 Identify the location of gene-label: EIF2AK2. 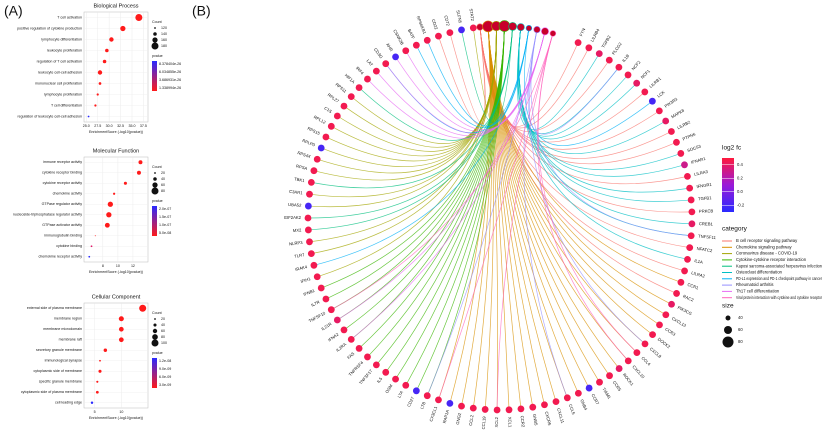
(292, 217).